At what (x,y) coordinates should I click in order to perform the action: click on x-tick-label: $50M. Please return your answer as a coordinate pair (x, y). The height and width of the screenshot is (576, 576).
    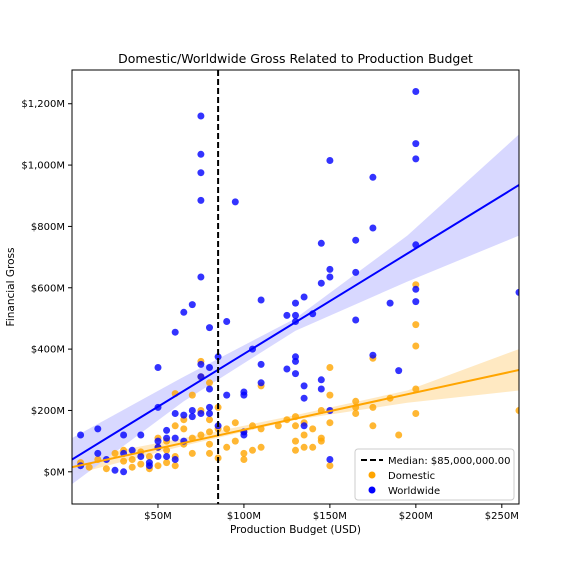
    Looking at the image, I should click on (158, 516).